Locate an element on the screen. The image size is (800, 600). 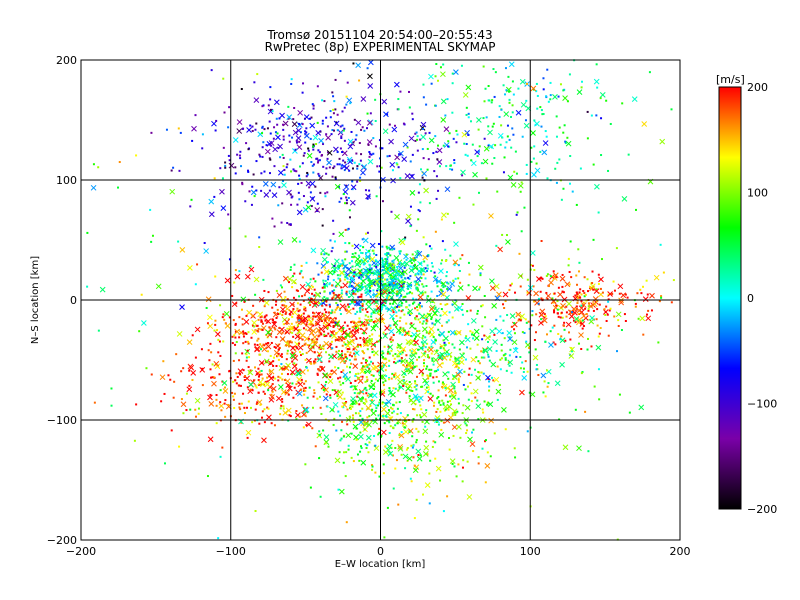
colorbar-tick-label: 200 is located at coordinates (757, 87).